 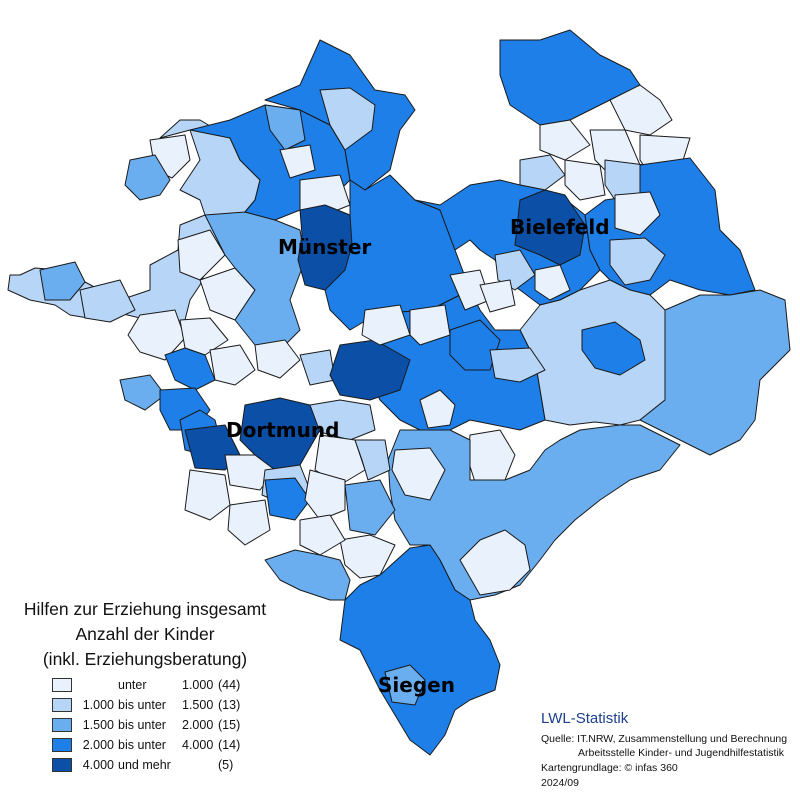 I want to click on legend-count: (14), so click(x=229, y=745).